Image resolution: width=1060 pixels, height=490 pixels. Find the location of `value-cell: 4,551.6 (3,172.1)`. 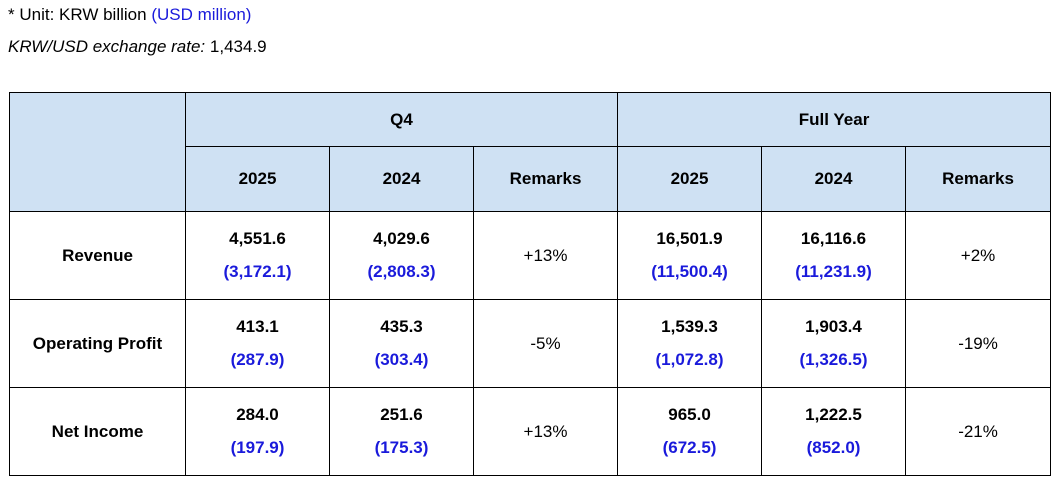

value-cell: 4,551.6 (3,172.1) is located at coordinates (257, 255).